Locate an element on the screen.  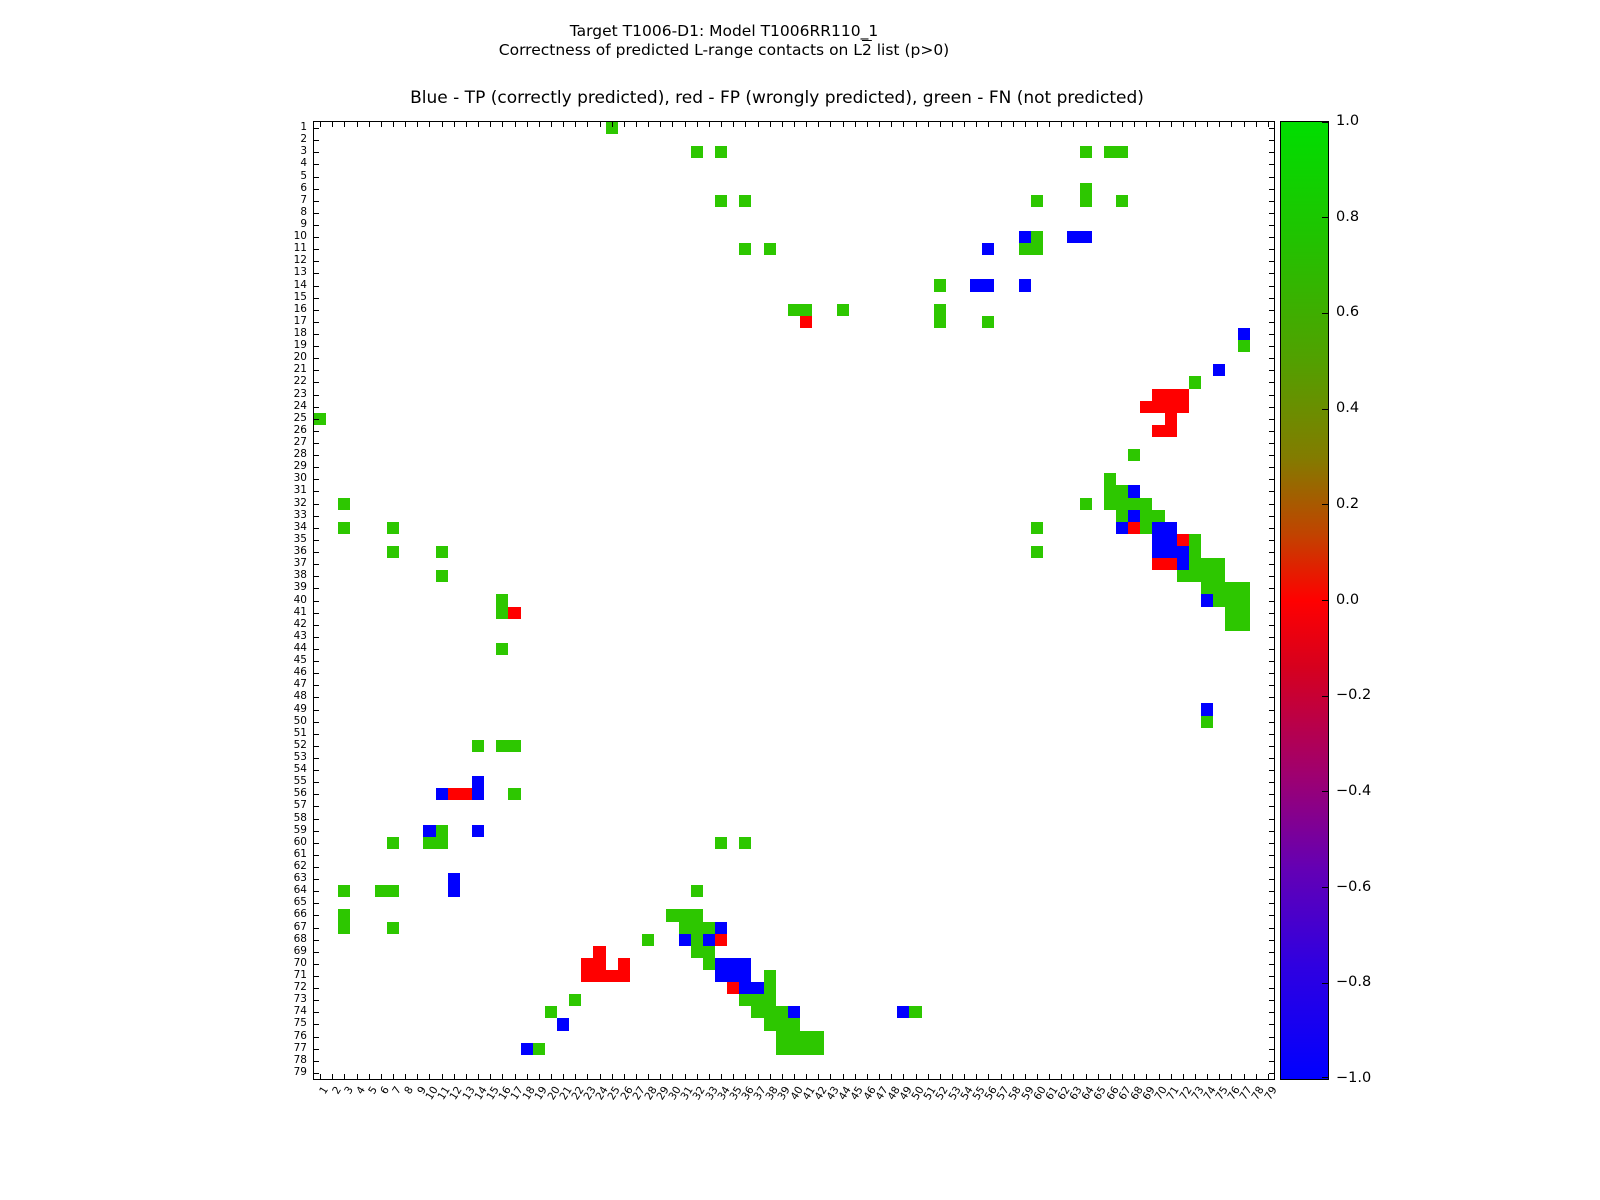
y-tick-label: 75 is located at coordinates (300, 1023).